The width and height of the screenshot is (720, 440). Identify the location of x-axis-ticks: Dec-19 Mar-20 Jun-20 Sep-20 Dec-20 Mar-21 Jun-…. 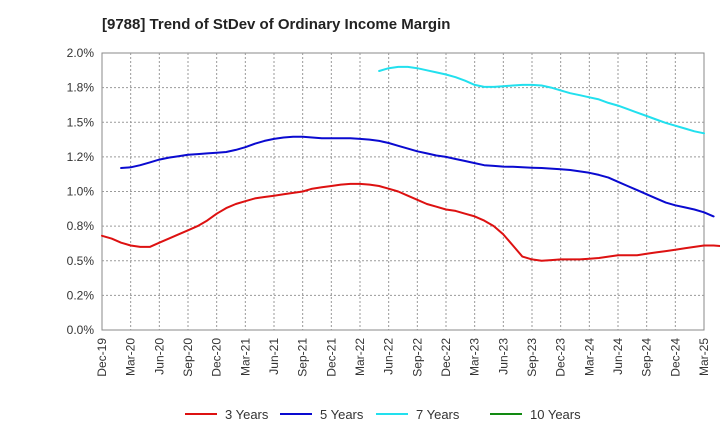
(403, 357).